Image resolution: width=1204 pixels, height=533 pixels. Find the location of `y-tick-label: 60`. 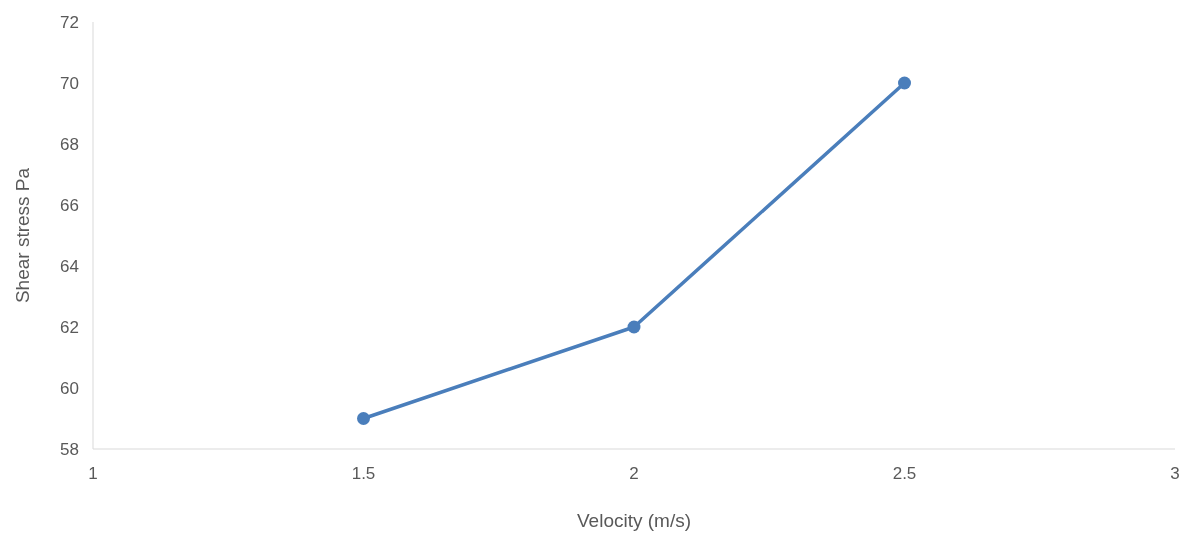

y-tick-label: 60 is located at coordinates (69, 388).